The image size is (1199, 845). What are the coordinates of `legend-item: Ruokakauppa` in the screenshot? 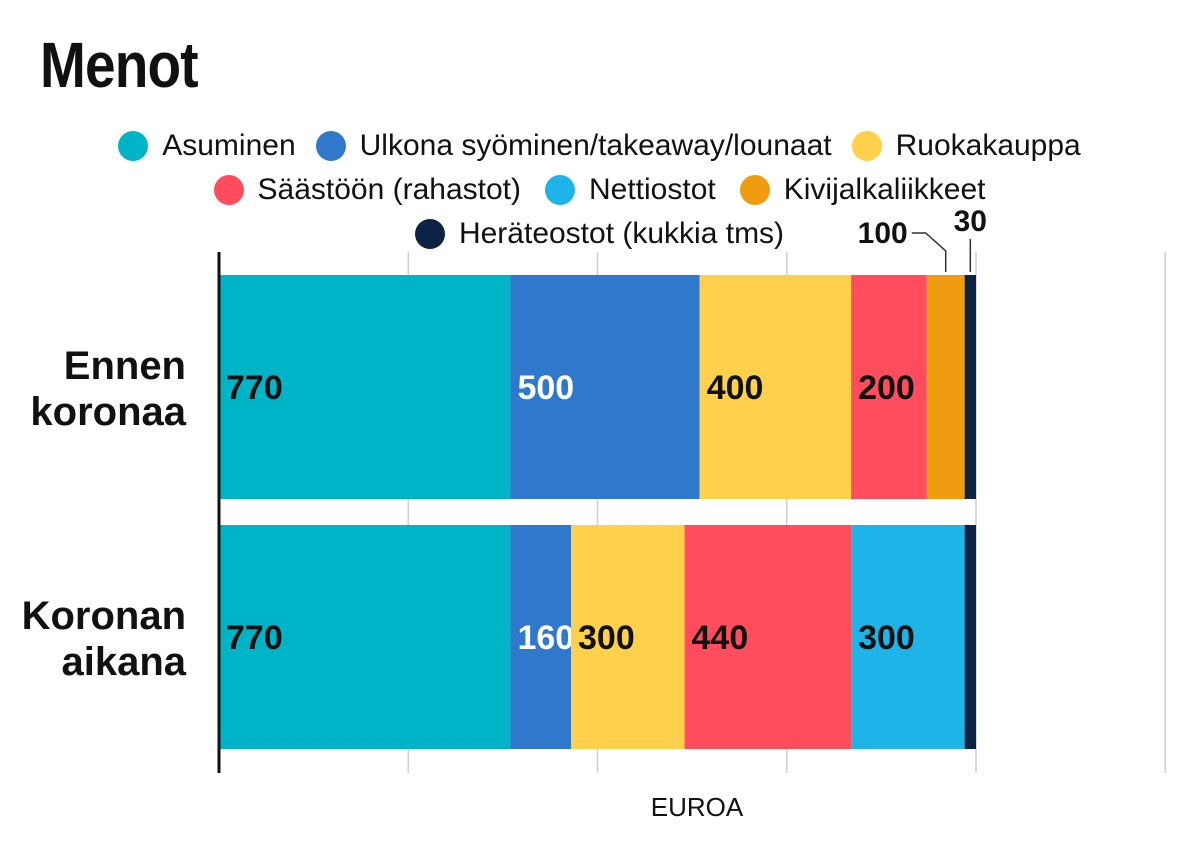 It's located at (966, 146).